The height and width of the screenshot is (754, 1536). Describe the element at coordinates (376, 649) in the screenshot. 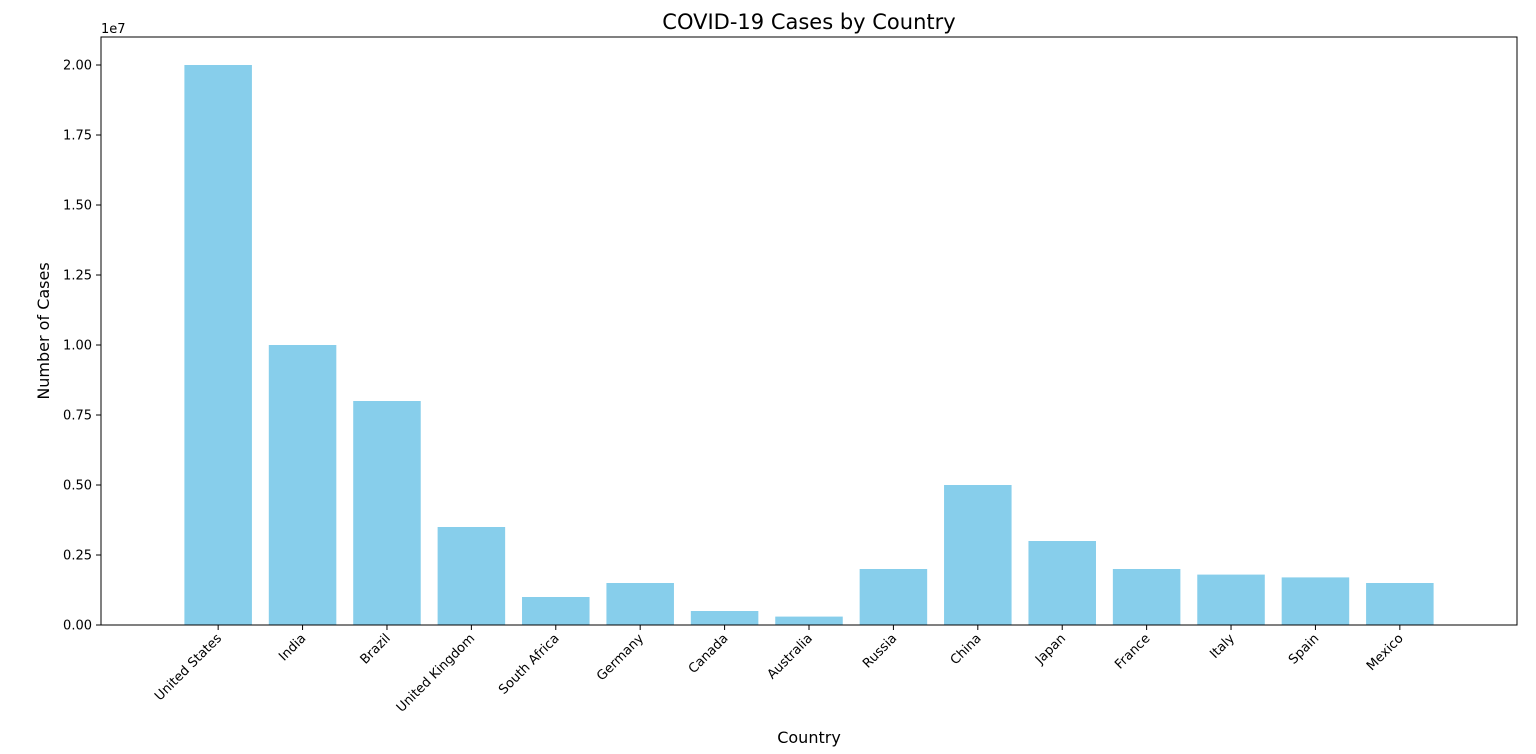

I see `x-tick-label: Brazil` at that location.